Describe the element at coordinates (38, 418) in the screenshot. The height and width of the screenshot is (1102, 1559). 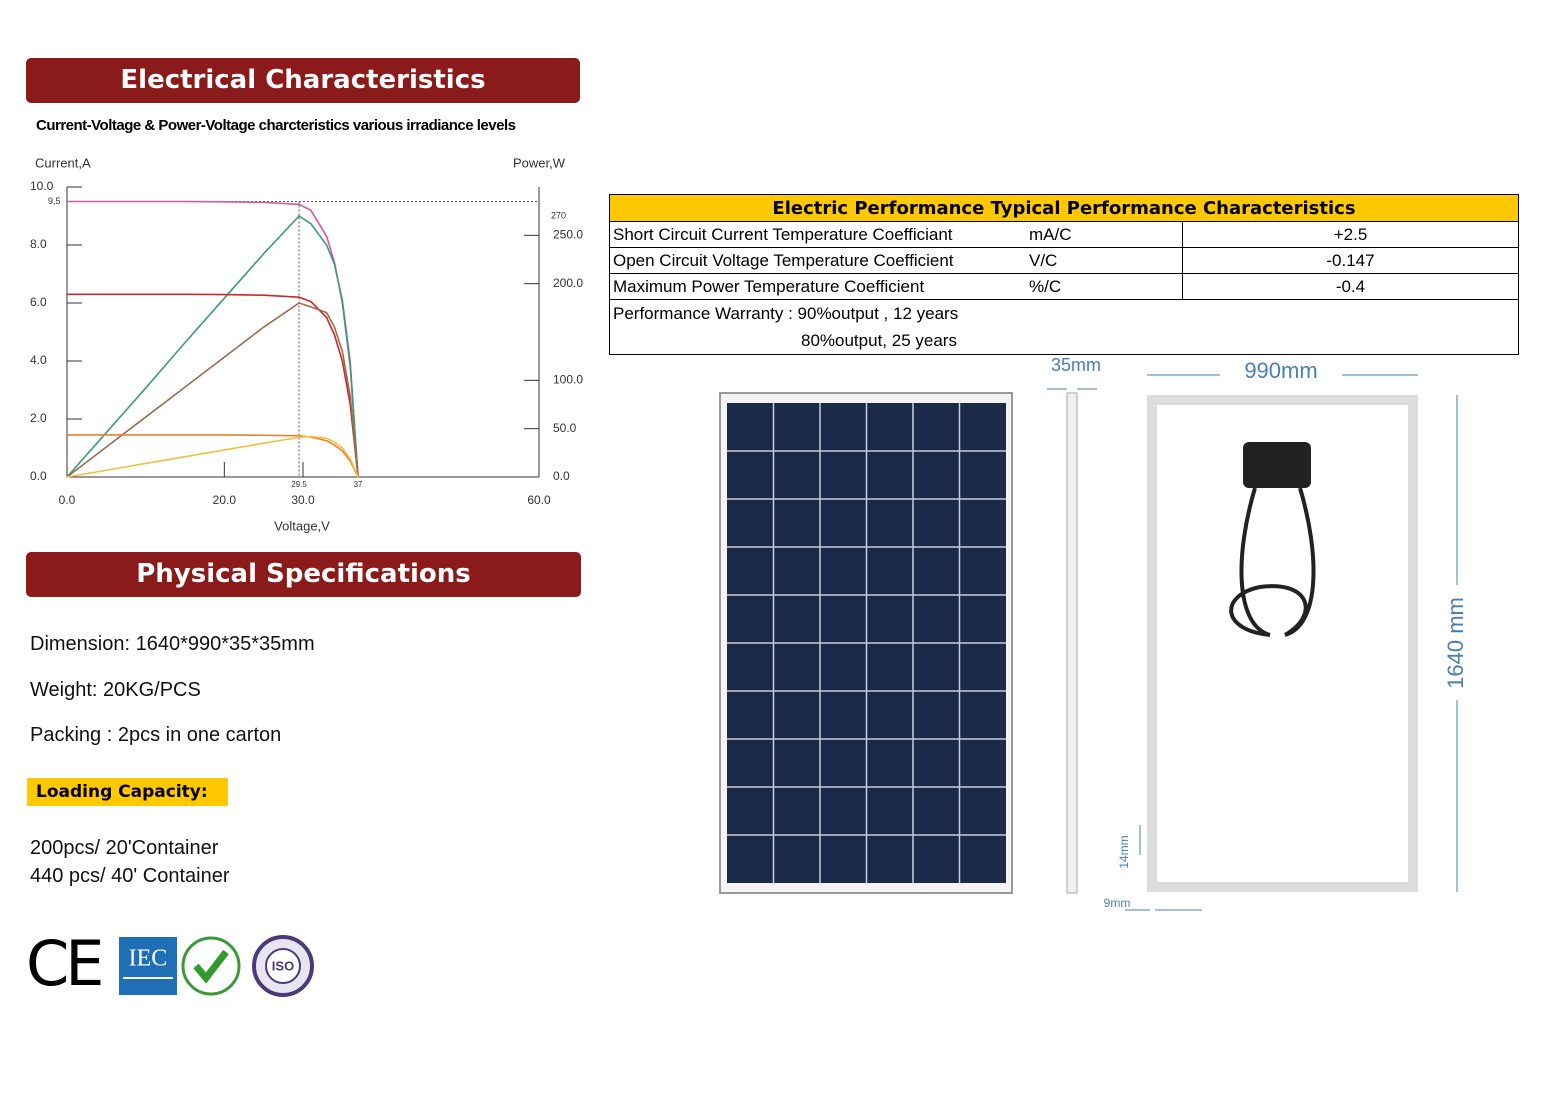
I see `y-tick-label: 2.0` at that location.